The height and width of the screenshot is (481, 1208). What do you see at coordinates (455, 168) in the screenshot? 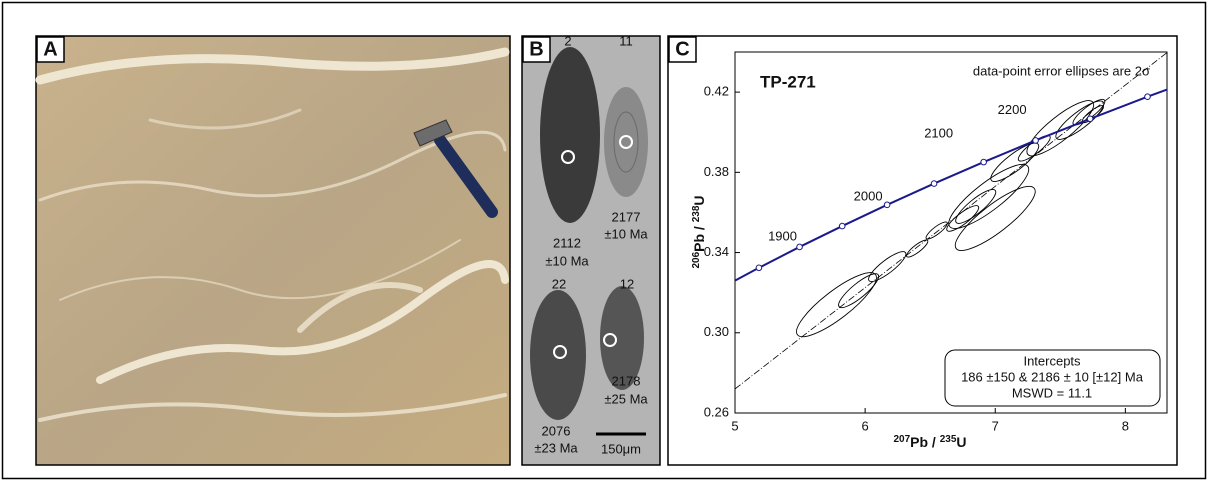
I see `hammer` at bounding box center [455, 168].